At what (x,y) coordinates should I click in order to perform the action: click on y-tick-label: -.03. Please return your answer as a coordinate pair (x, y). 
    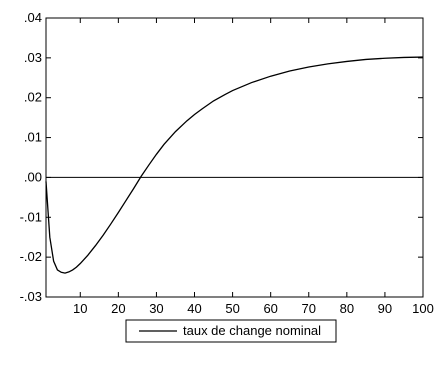
    Looking at the image, I should click on (31, 296).